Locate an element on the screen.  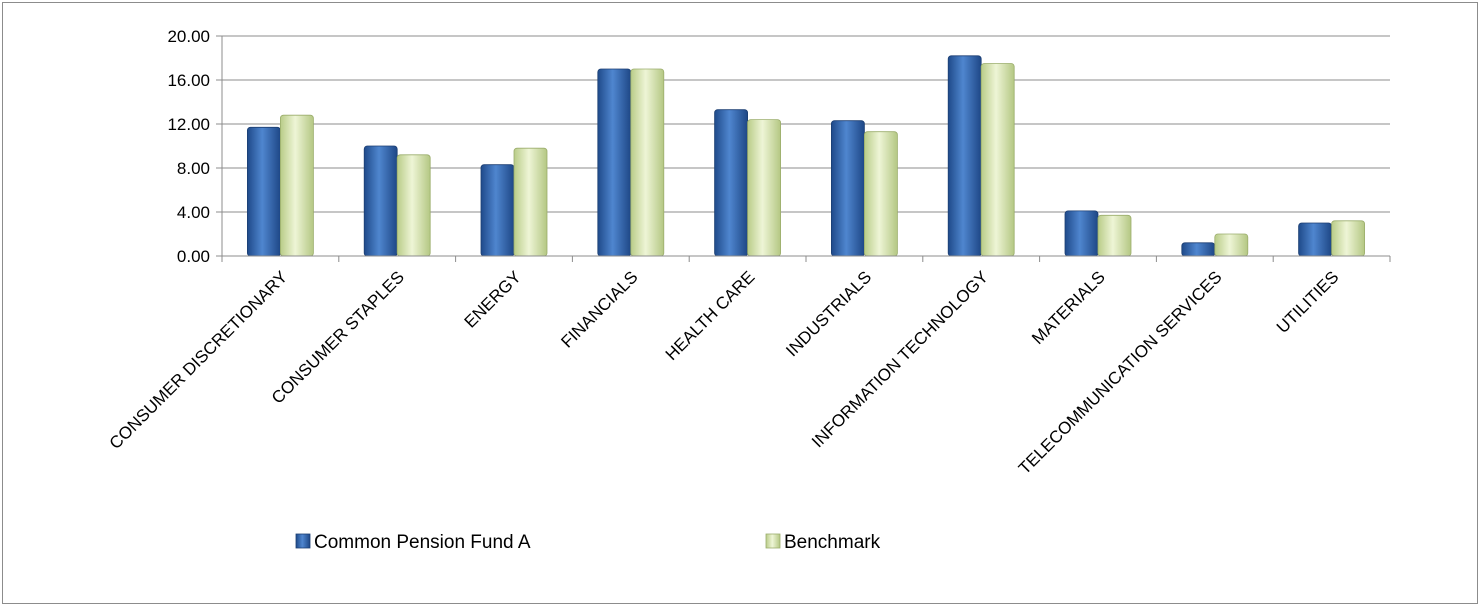
bar-fund: Common Pension Fund A: 11.7 is located at coordinates (263, 191).